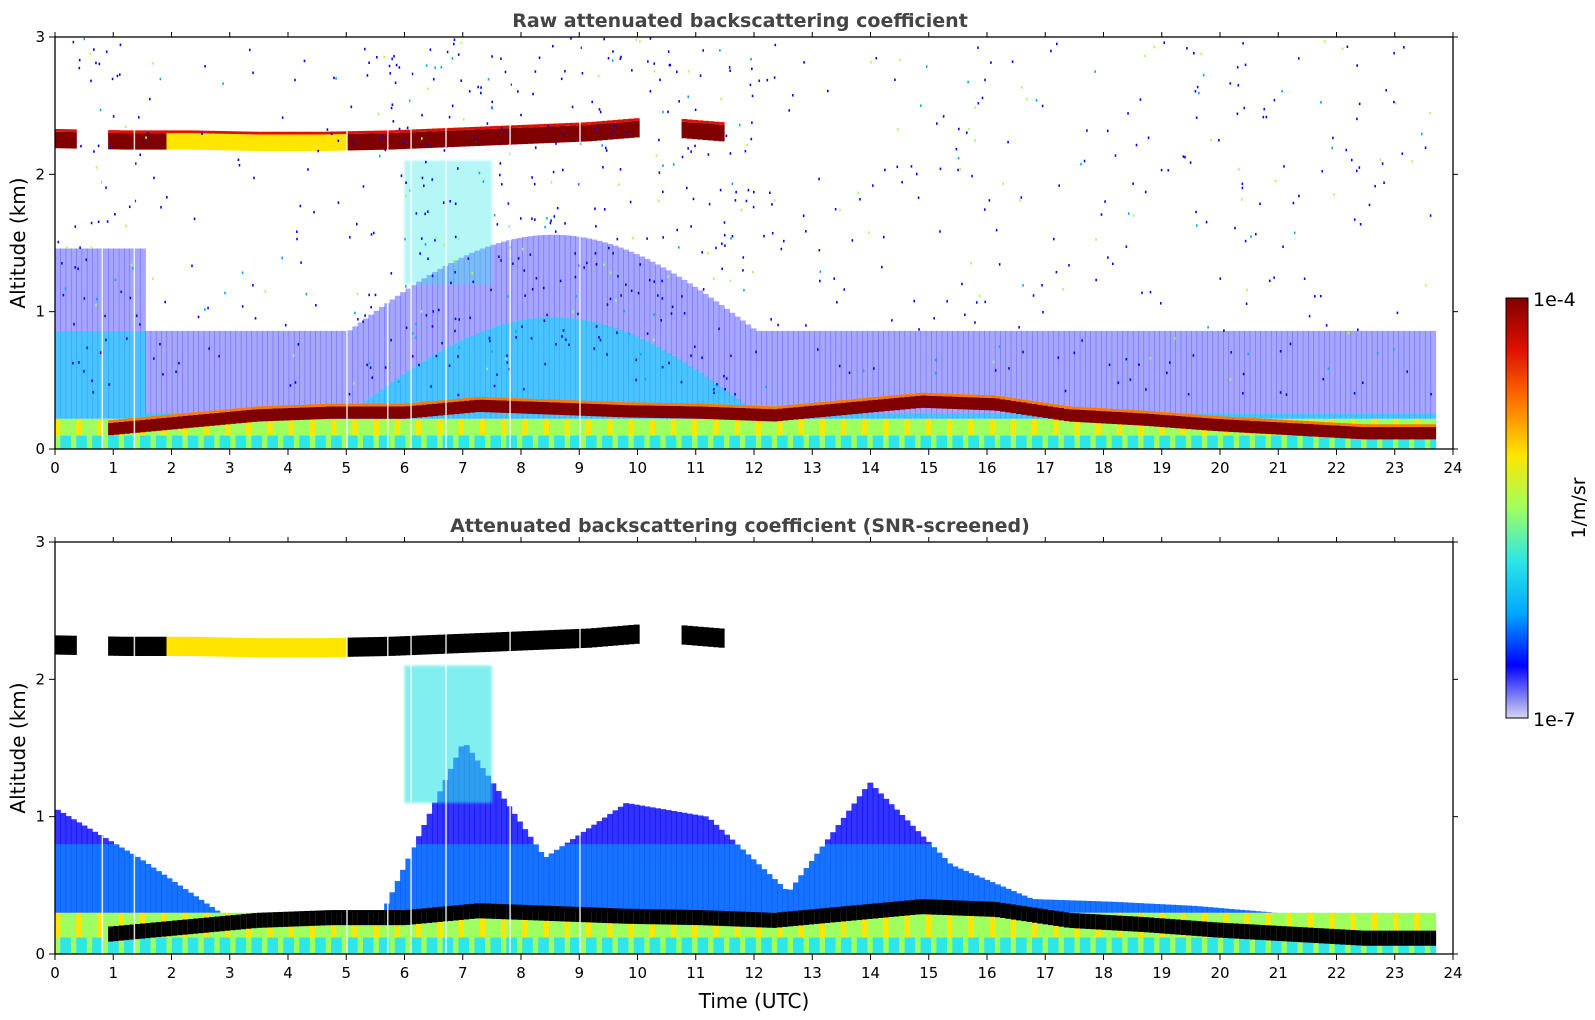  What do you see at coordinates (1278, 973) in the screenshot?
I see `x-tick-label: 21` at bounding box center [1278, 973].